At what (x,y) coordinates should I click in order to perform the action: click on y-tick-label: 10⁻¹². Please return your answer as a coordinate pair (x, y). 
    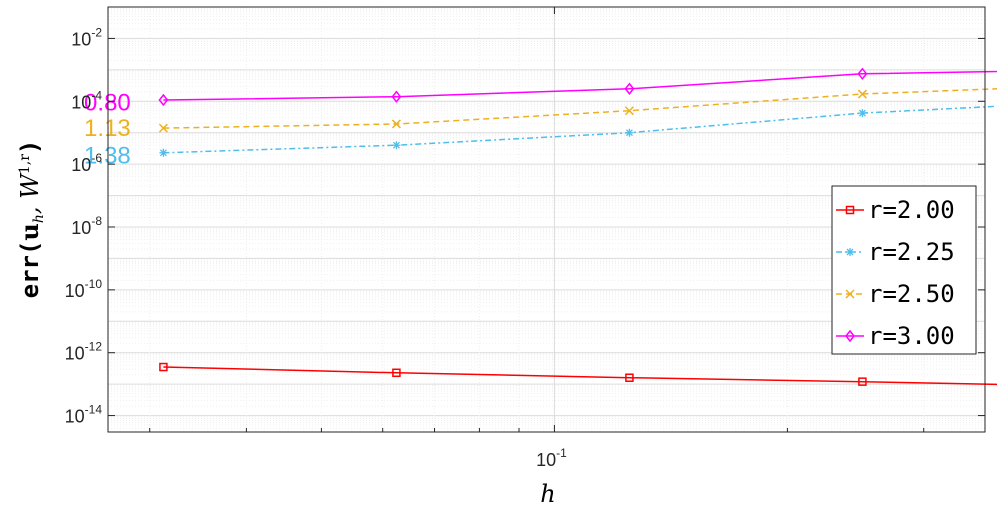
    Looking at the image, I should click on (84, 352).